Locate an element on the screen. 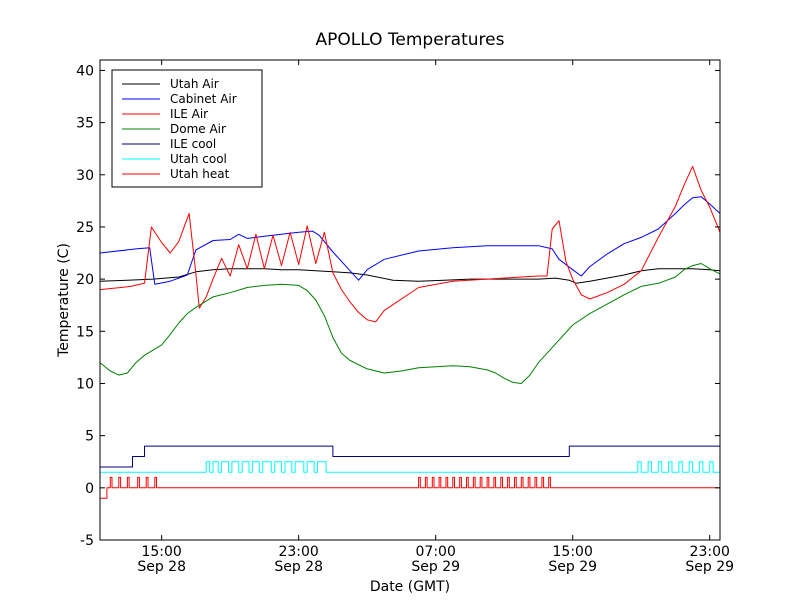  x-axis-label: Date (GMT) is located at coordinates (410, 587).